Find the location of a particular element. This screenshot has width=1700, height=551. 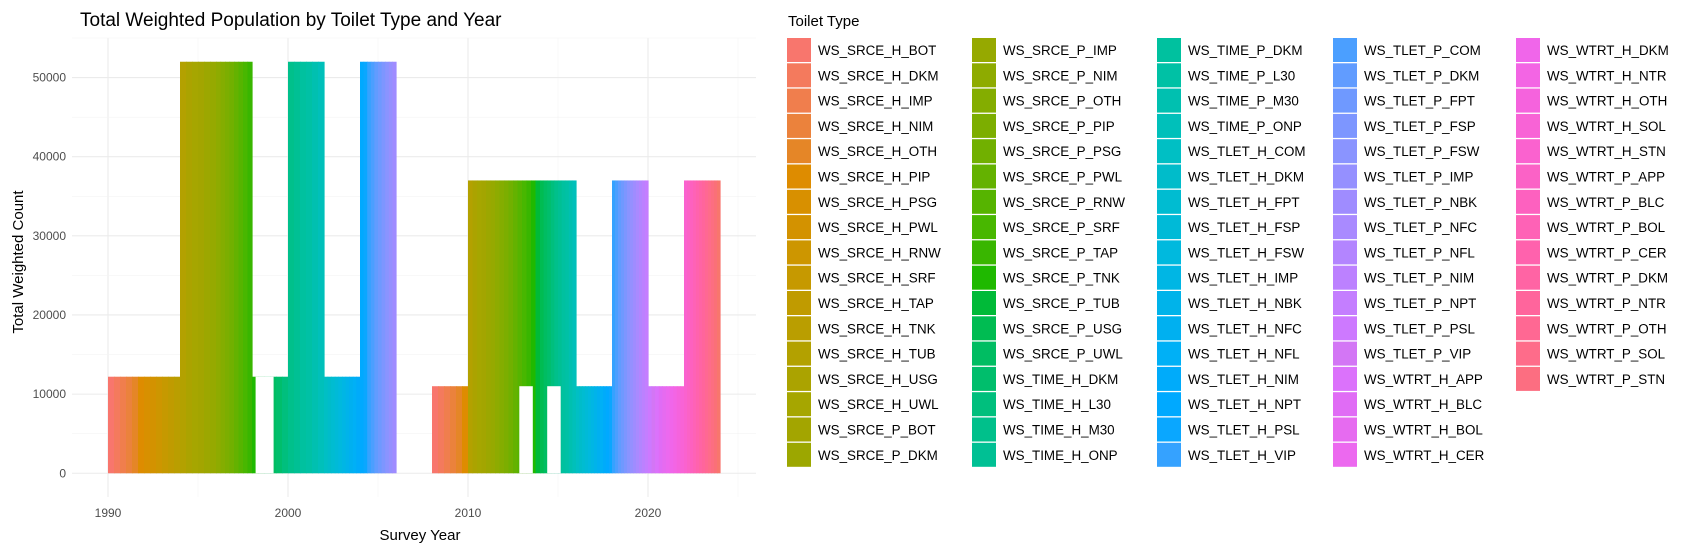

legend-item: WS_TLET_H_NFC is located at coordinates (1229, 328).